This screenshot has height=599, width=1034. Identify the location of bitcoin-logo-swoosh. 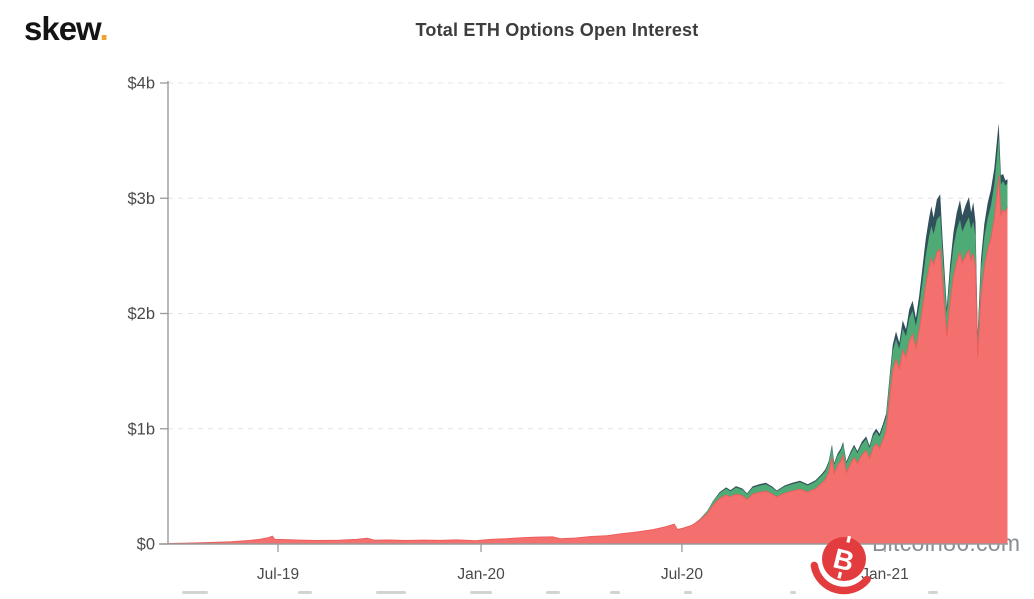
(840, 578).